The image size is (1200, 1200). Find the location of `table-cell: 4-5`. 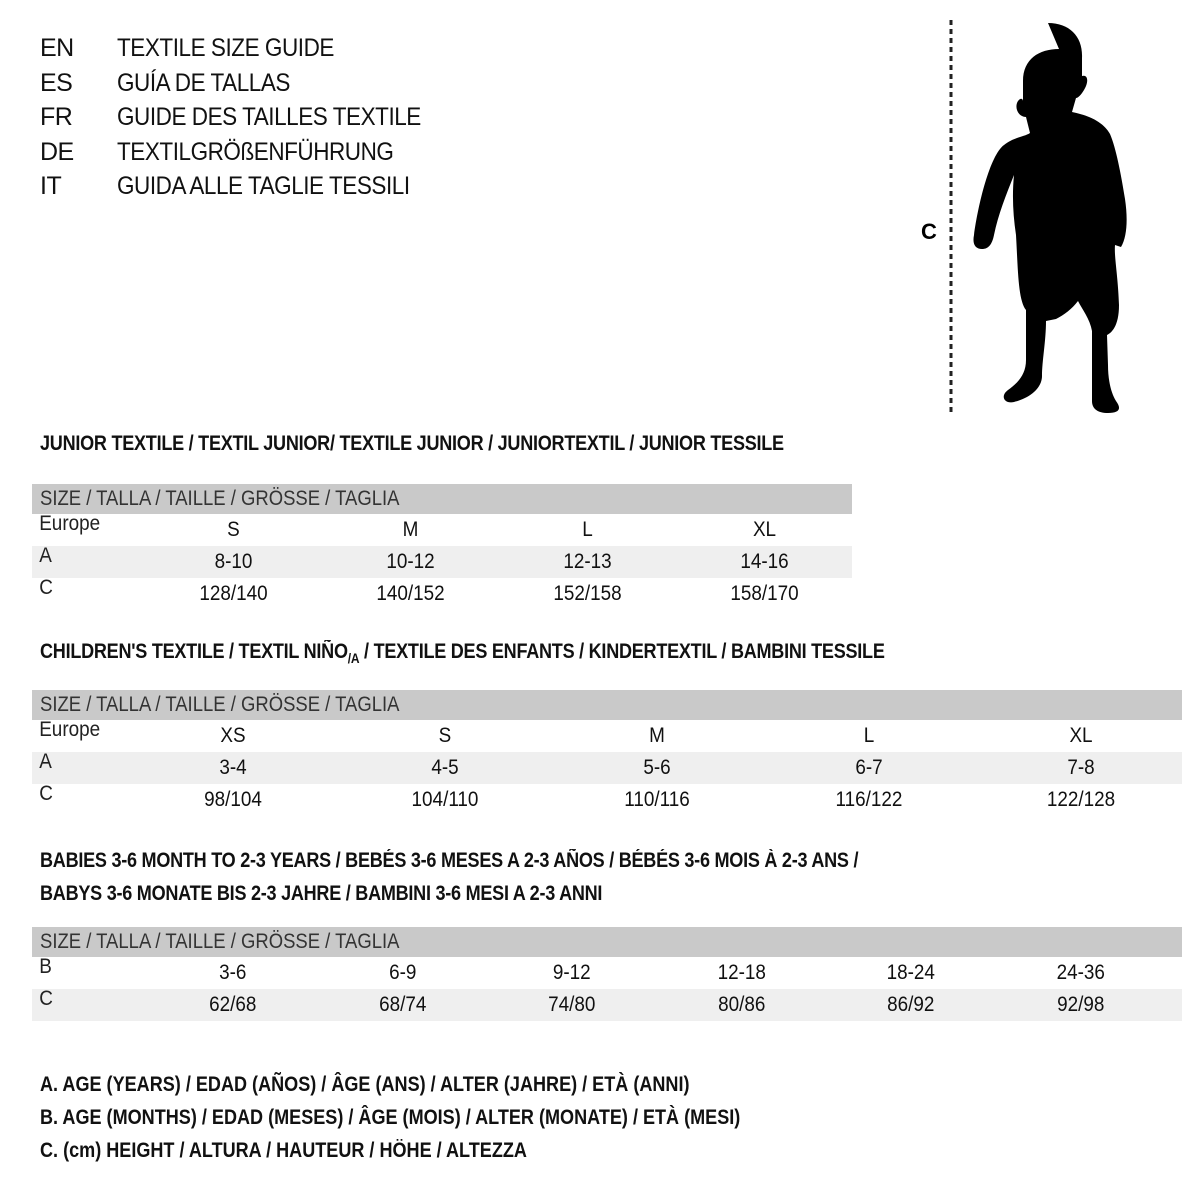

table-cell: 4-5 is located at coordinates (445, 767).